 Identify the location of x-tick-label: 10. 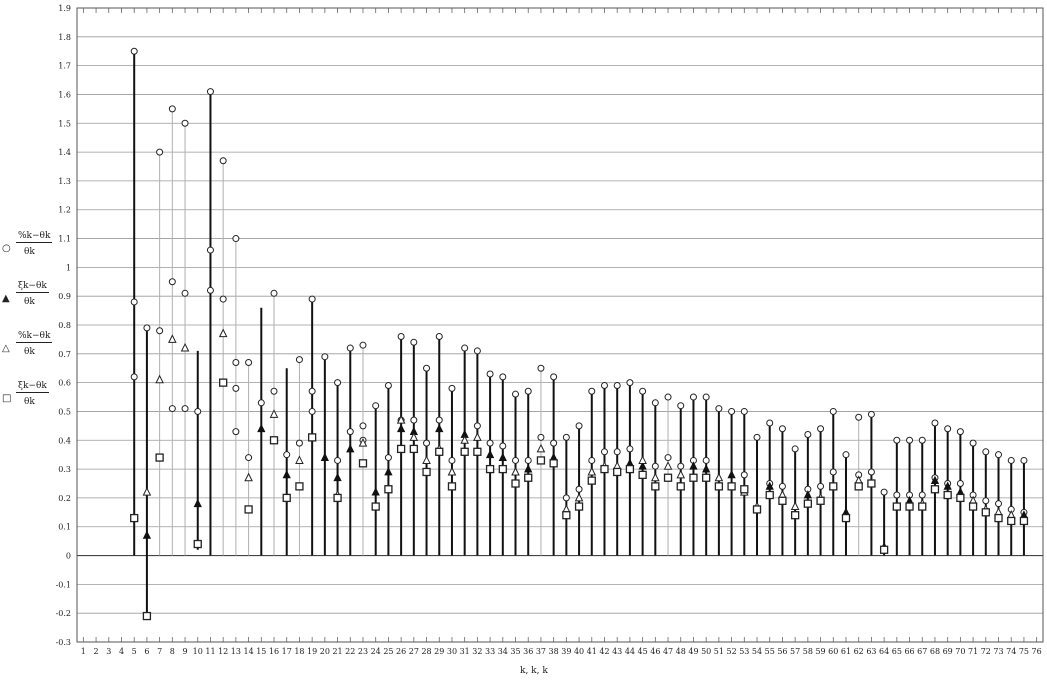
(198, 651).